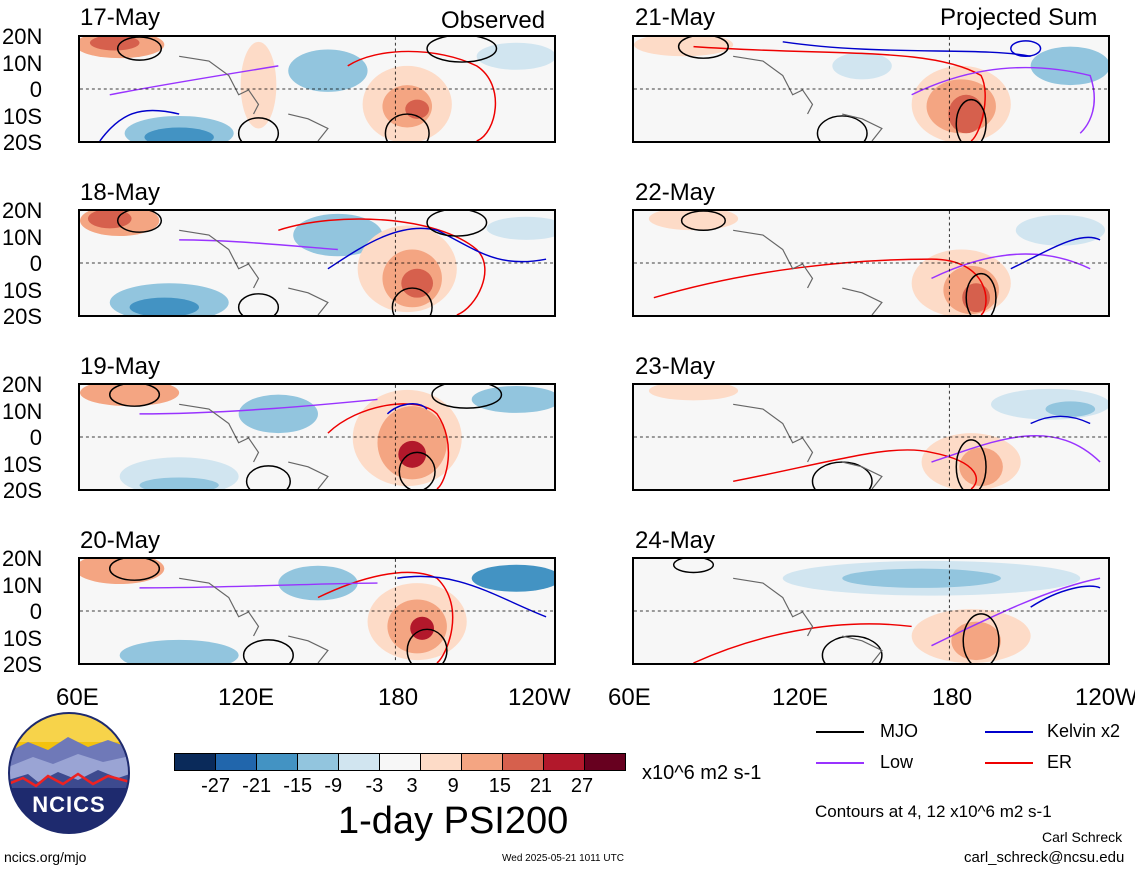  I want to click on colorbar-tick-label: -3, so click(374, 786).